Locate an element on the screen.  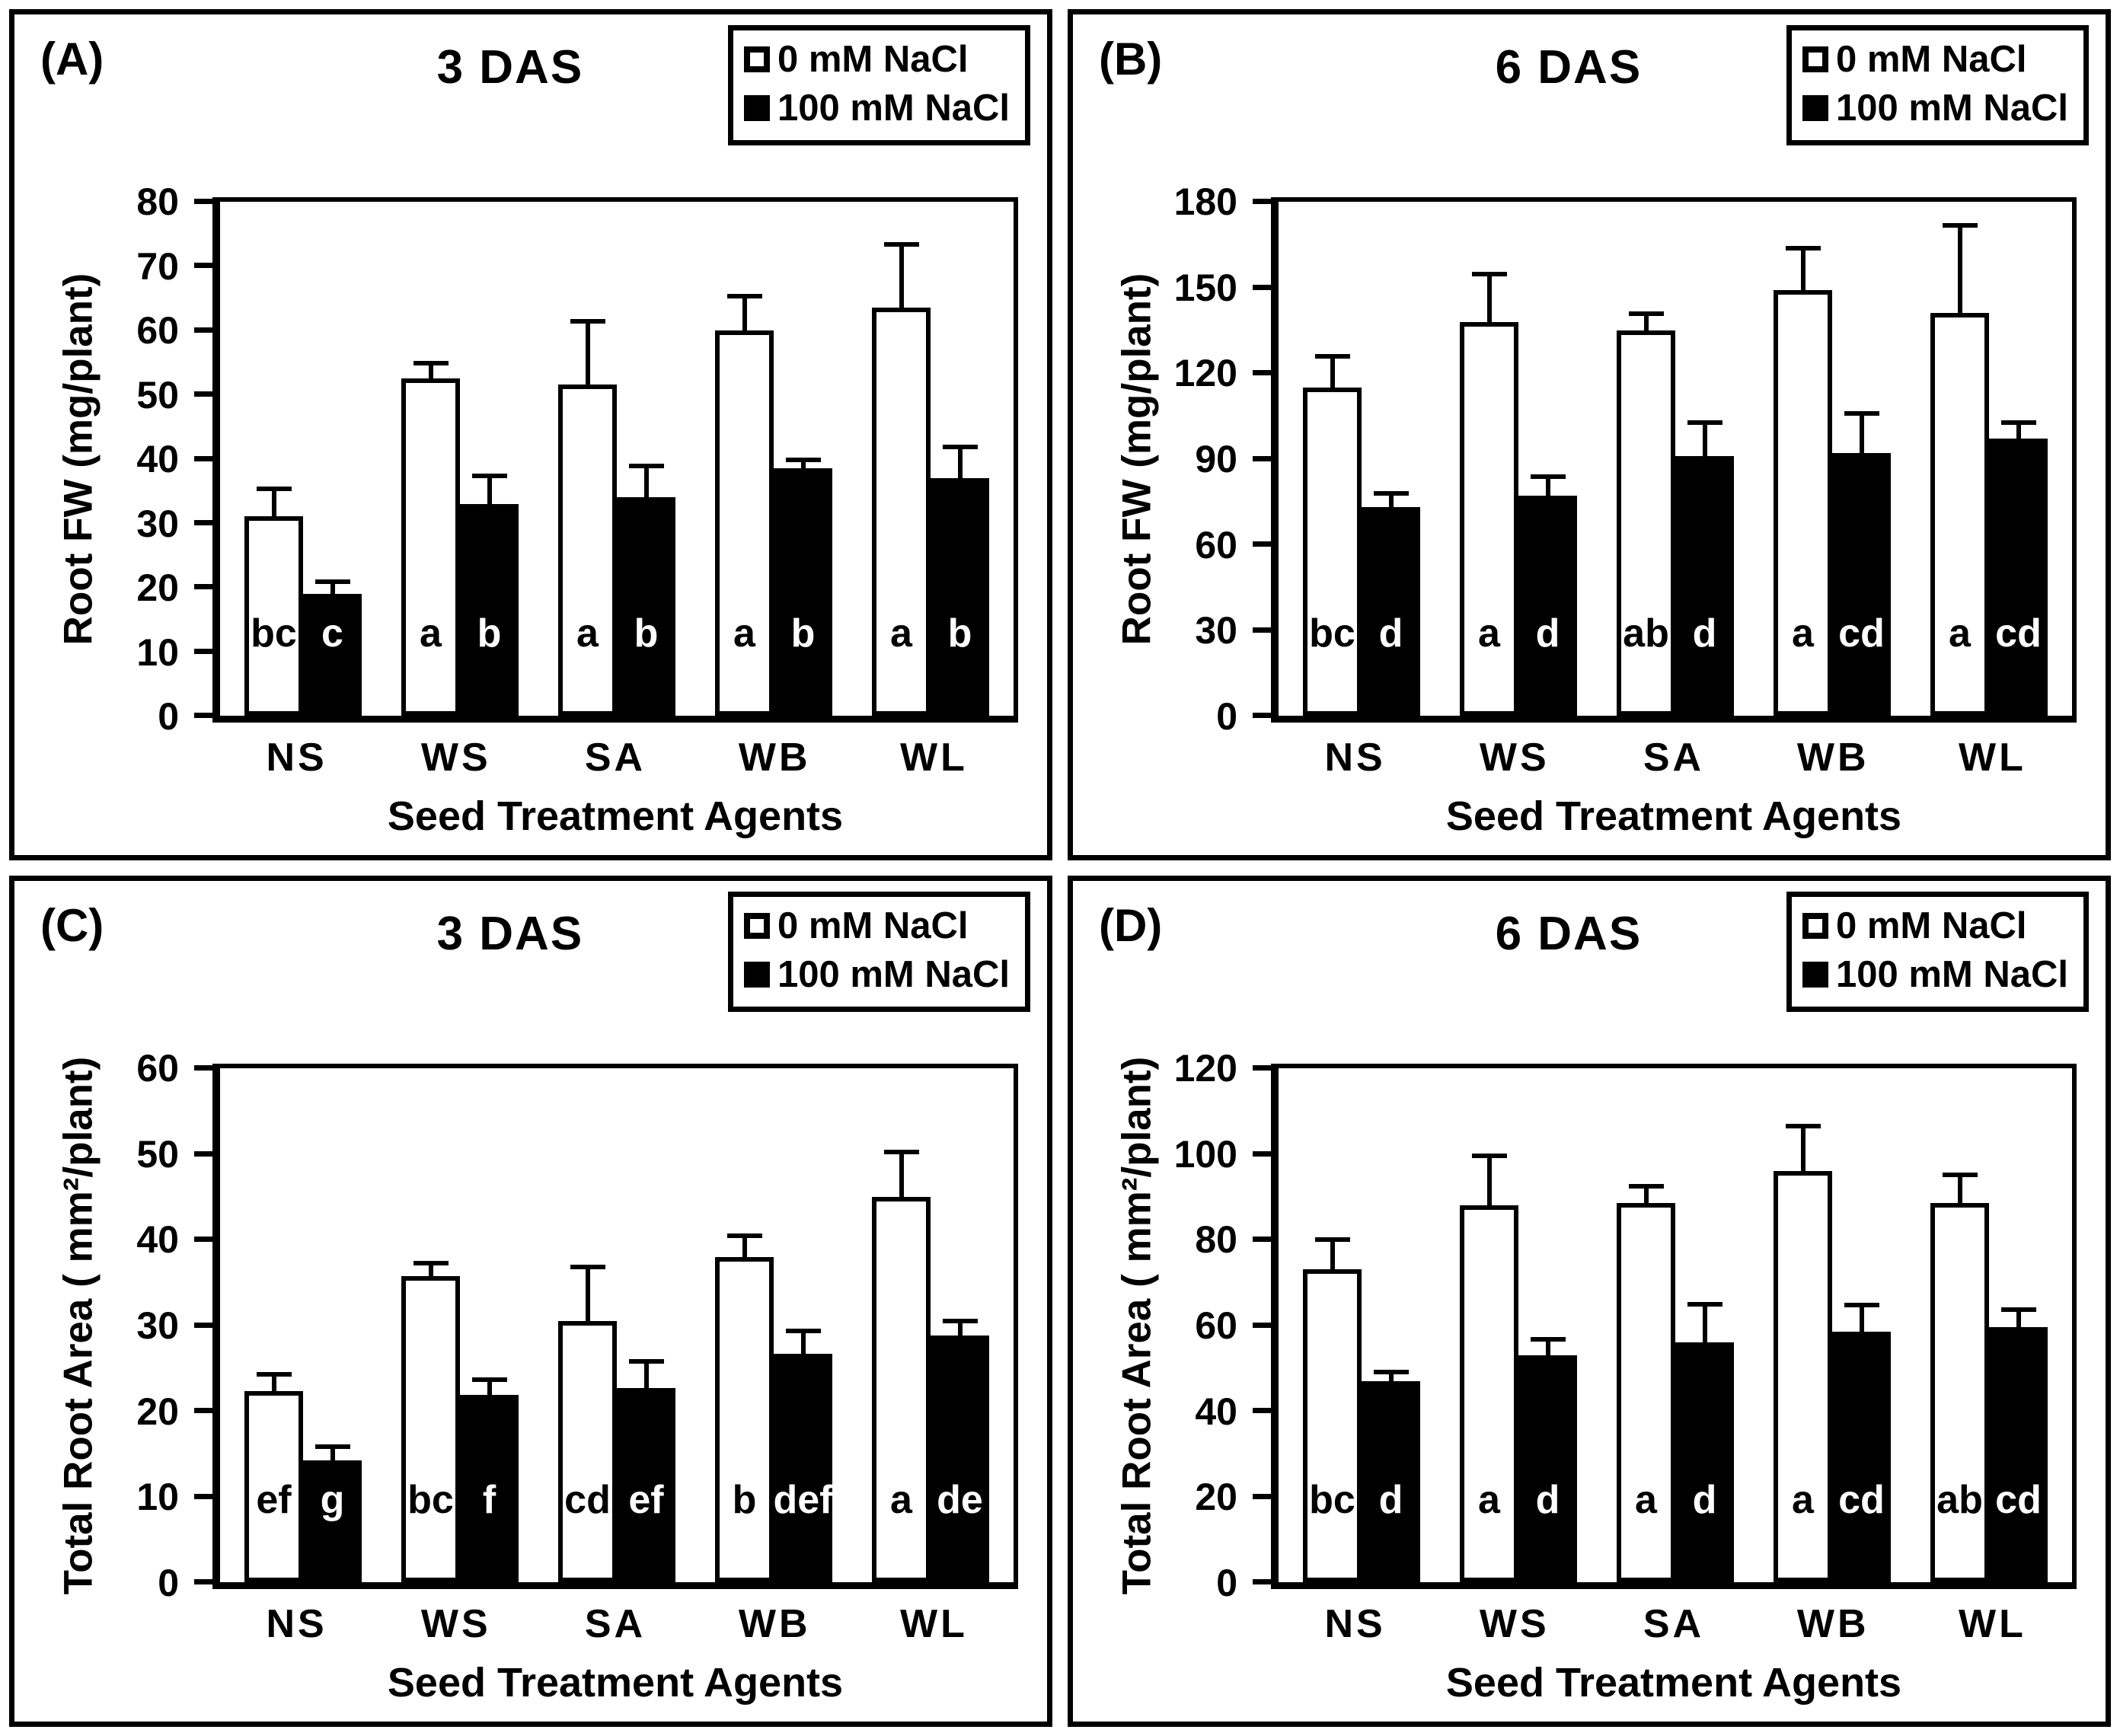
significance-letter: a is located at coordinates (431, 633).